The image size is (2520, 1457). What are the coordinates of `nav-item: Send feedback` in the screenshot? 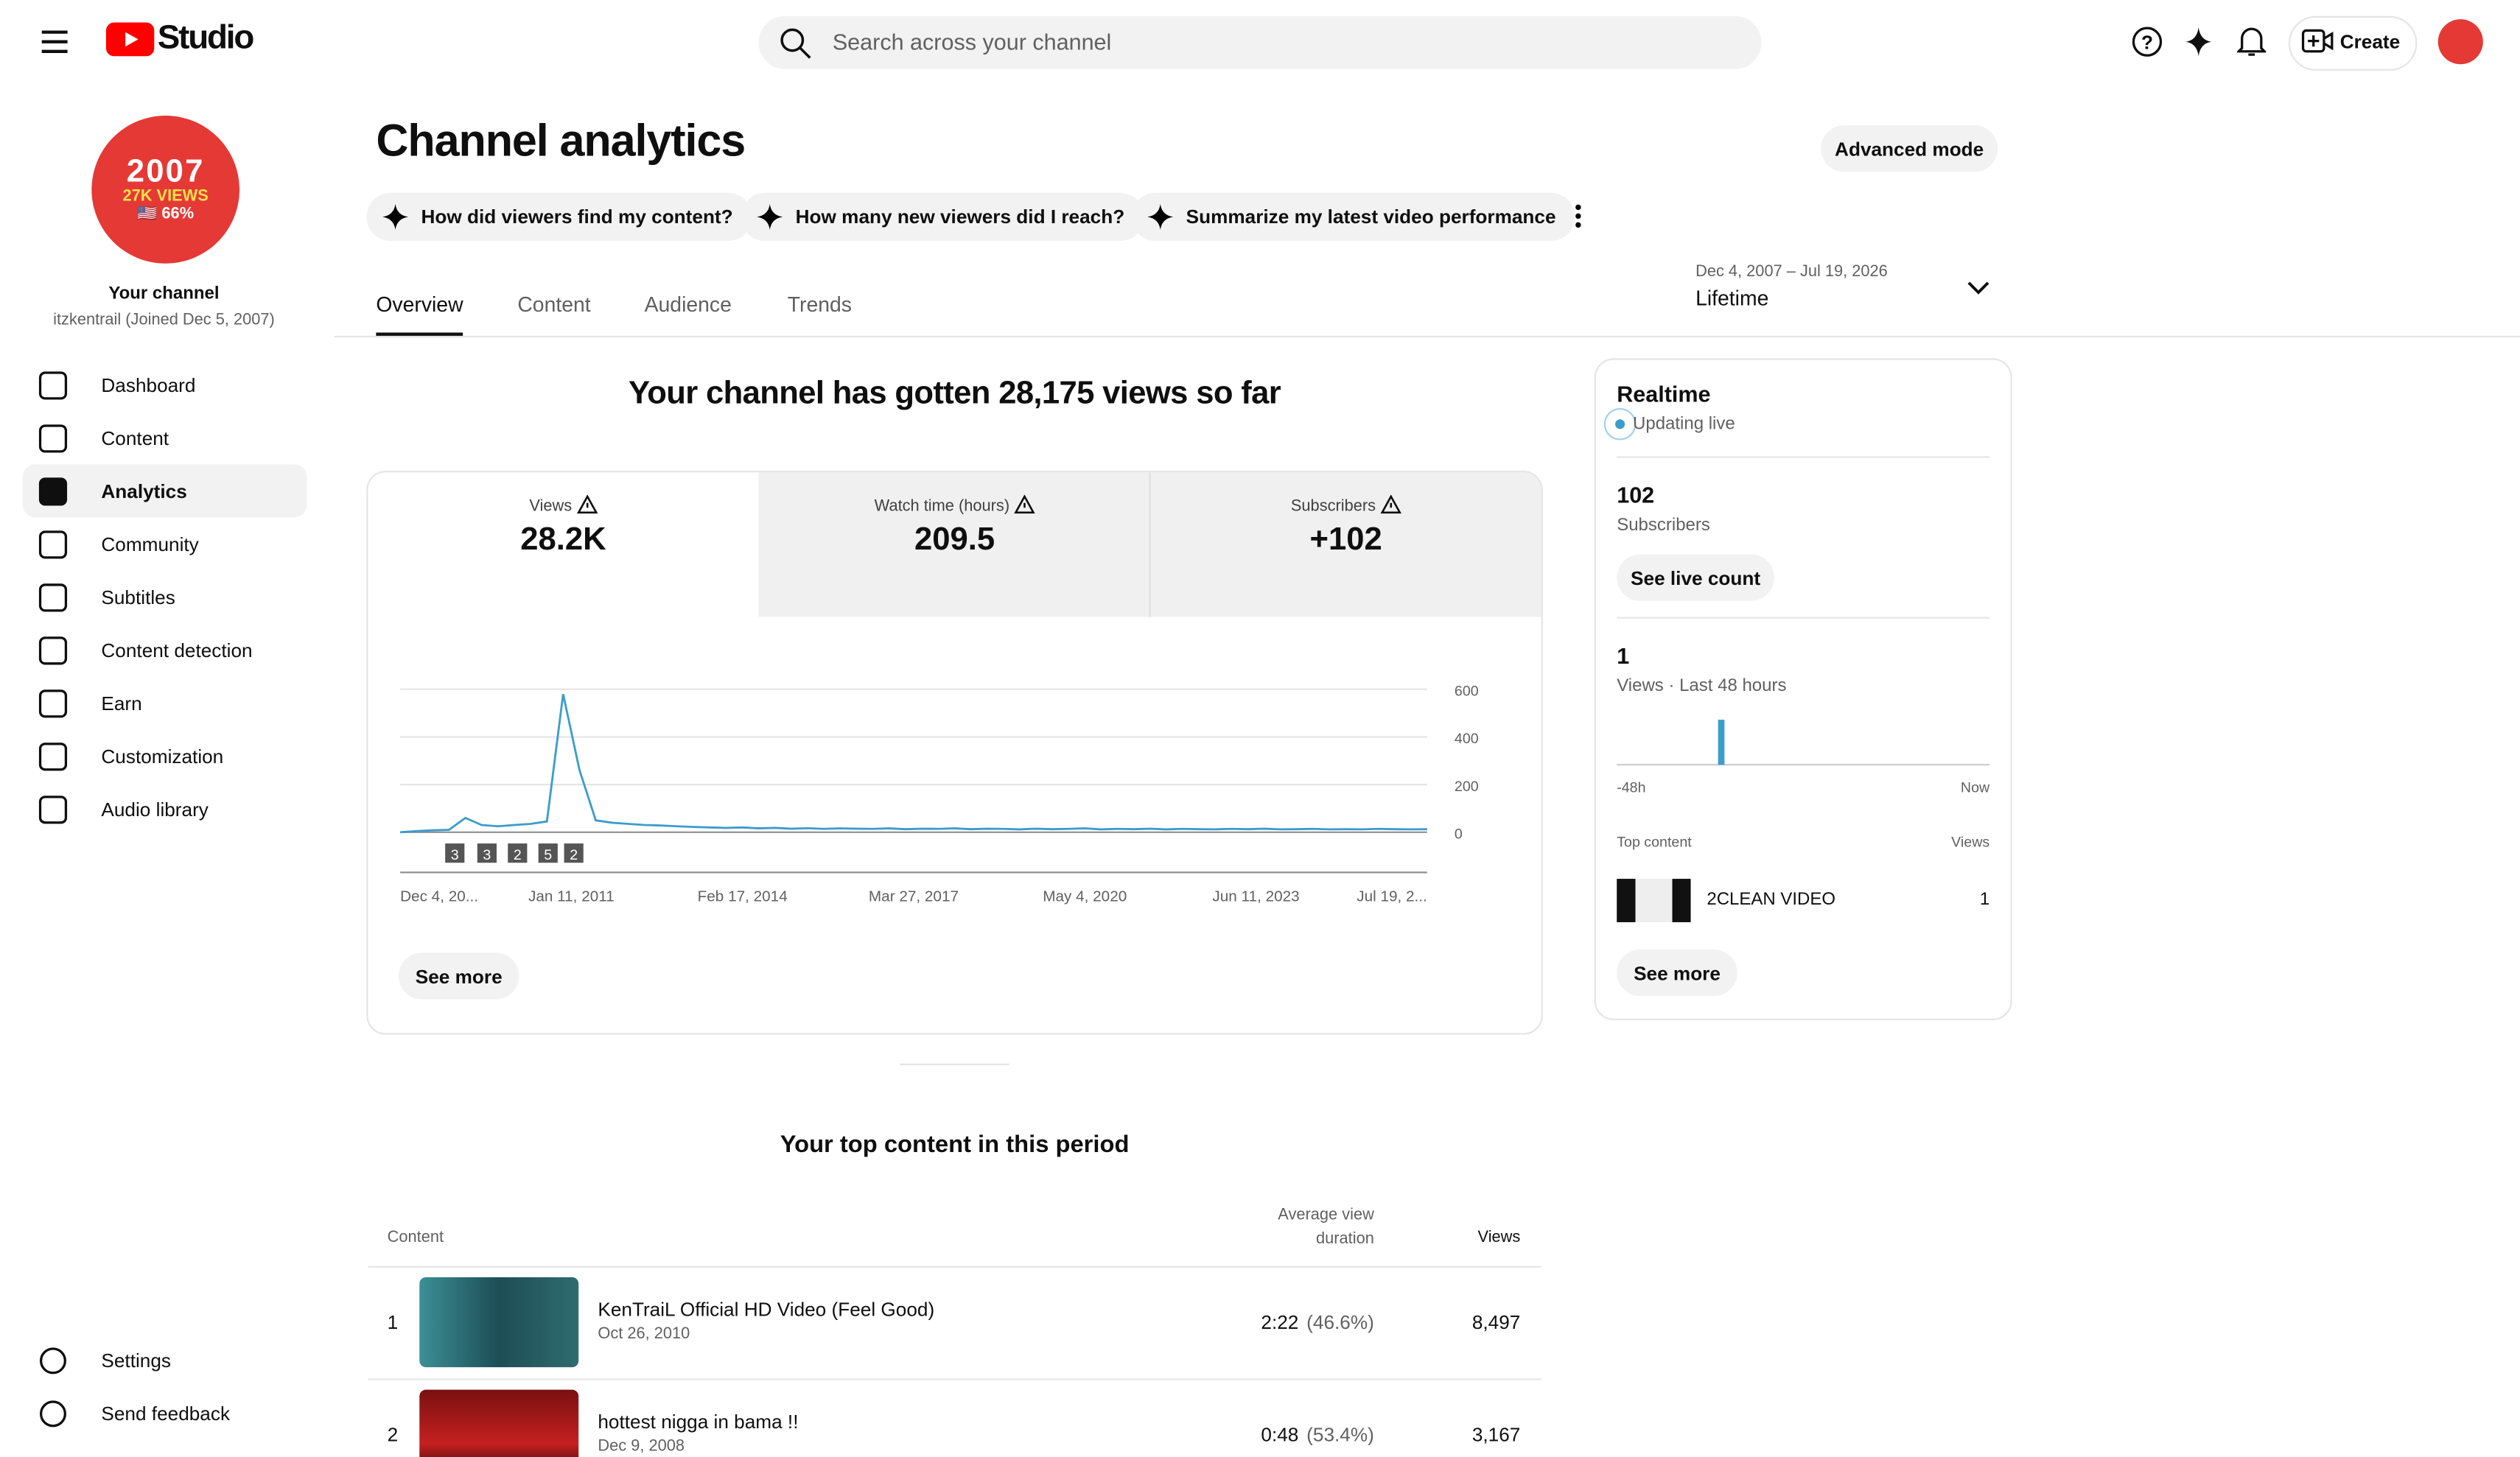 It's located at (165, 1412).